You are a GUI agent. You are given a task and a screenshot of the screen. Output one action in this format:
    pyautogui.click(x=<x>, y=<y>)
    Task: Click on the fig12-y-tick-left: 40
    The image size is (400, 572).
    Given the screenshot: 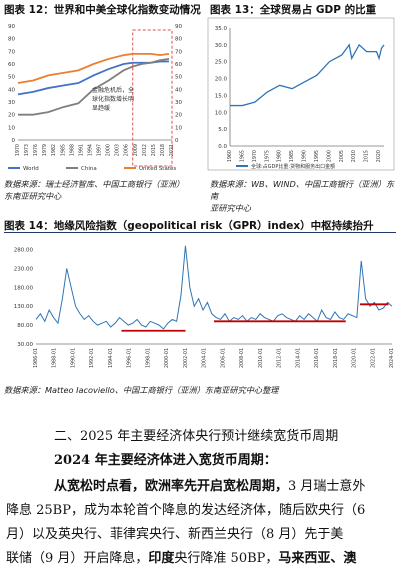 What is the action you would take?
    pyautogui.click(x=11, y=90)
    